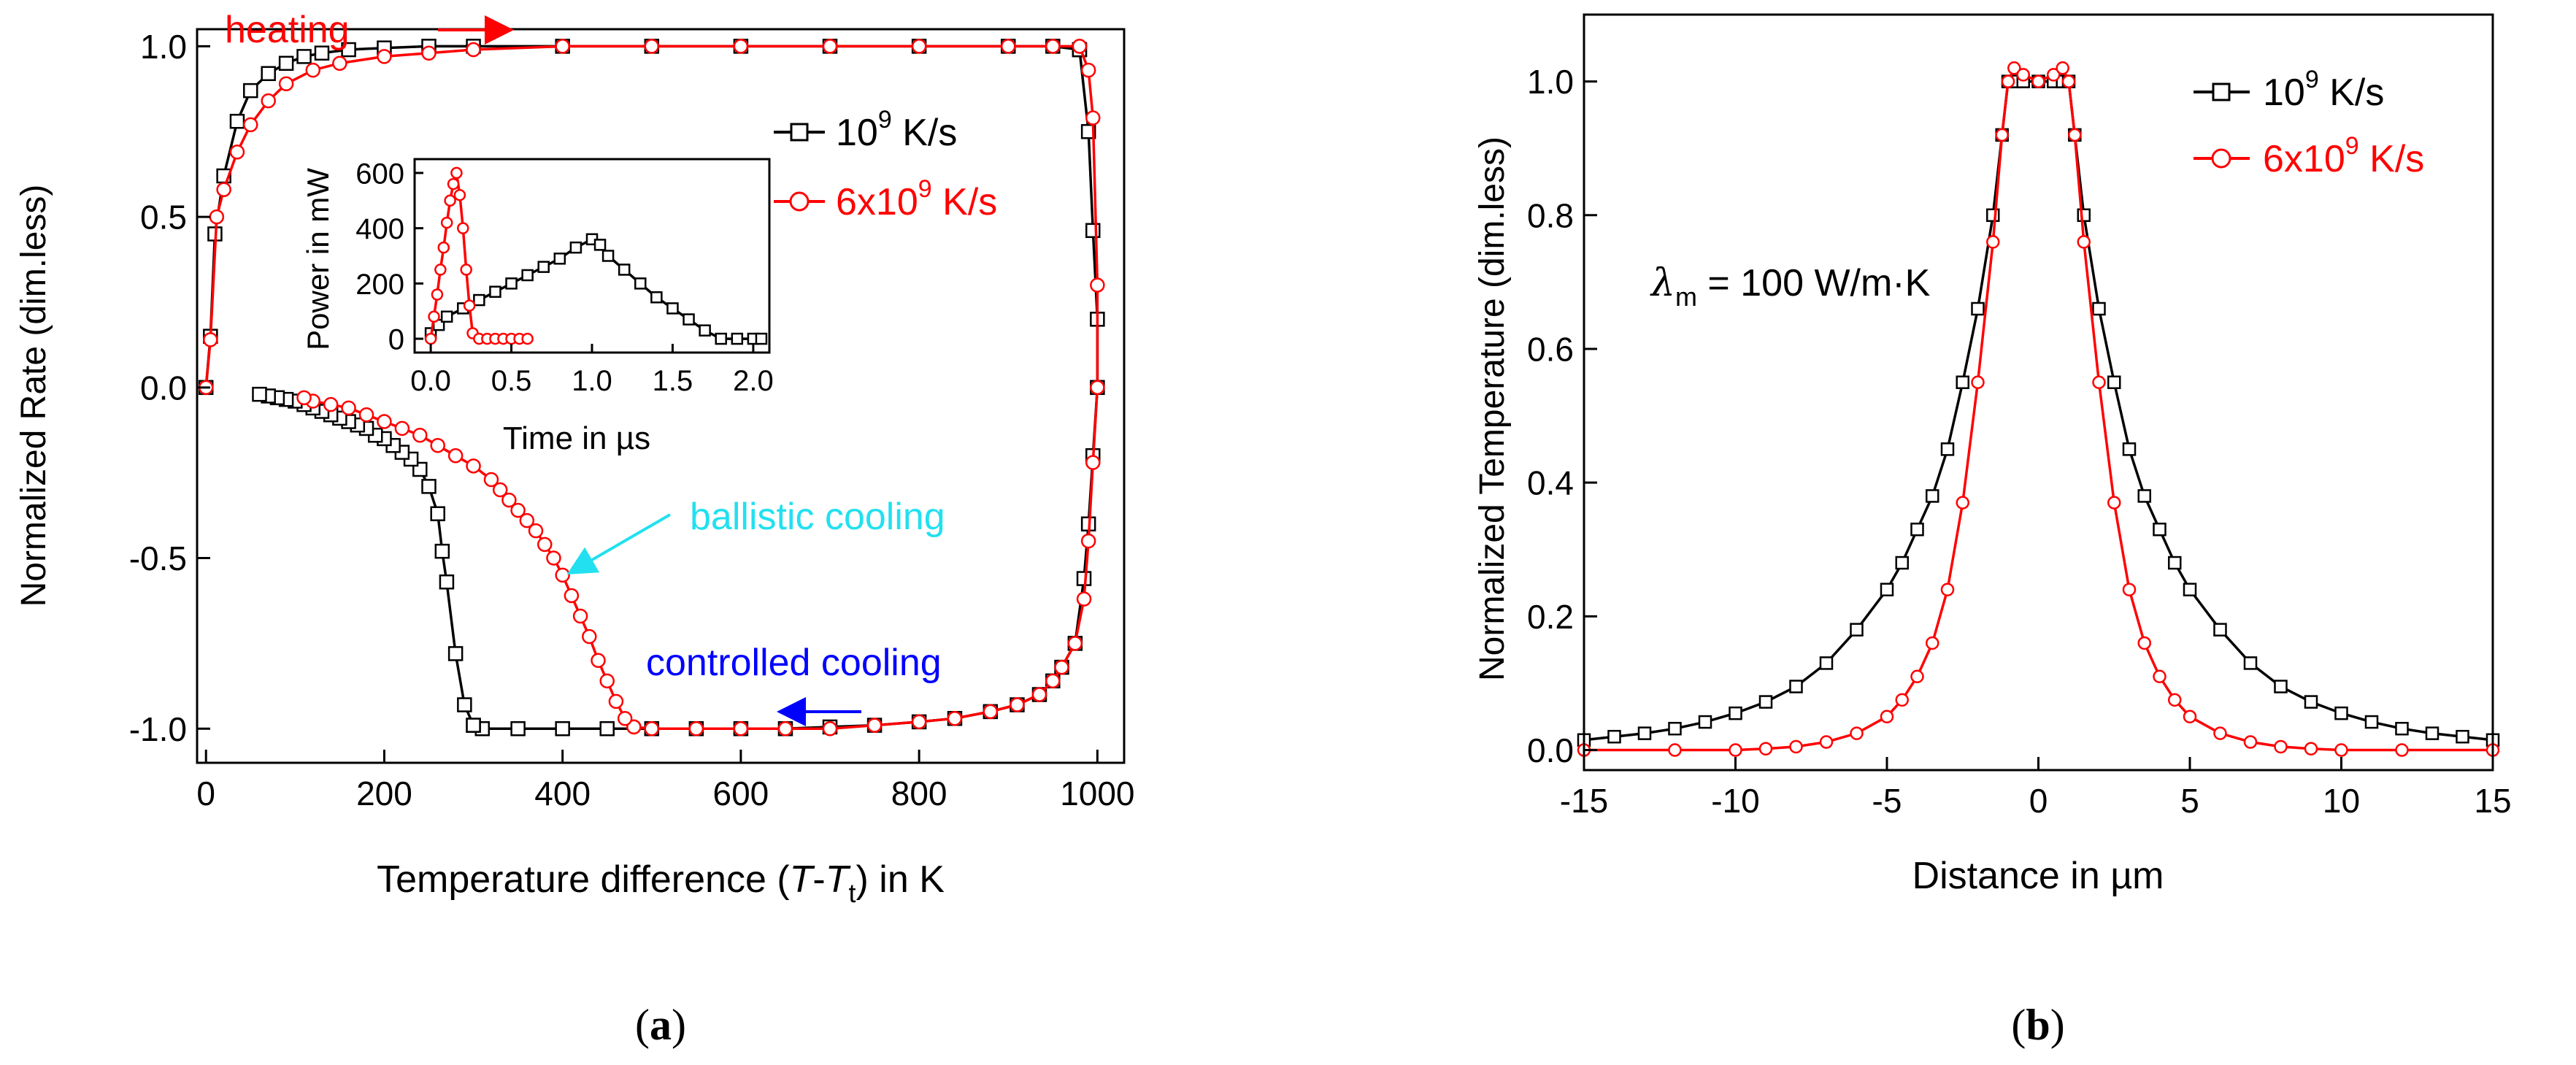 The height and width of the screenshot is (1065, 2576). I want to click on x-tick-label: 2.0, so click(753, 381).